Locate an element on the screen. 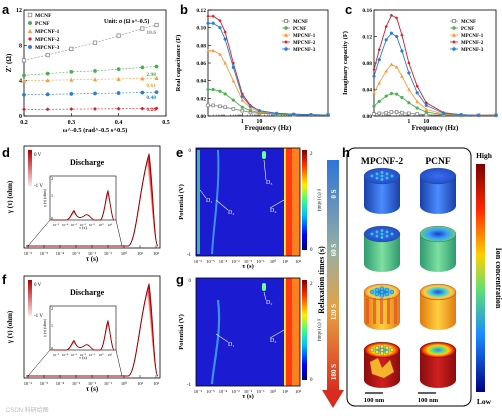 This screenshot has width=502, height=416. x-axis-label-b: Frequency (Hz) is located at coordinates (268, 128).